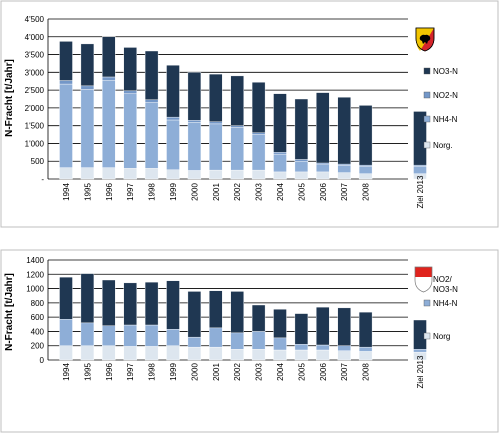  What do you see at coordinates (280, 372) in the screenshot?
I see `x-tick-label: 2004` at bounding box center [280, 372].